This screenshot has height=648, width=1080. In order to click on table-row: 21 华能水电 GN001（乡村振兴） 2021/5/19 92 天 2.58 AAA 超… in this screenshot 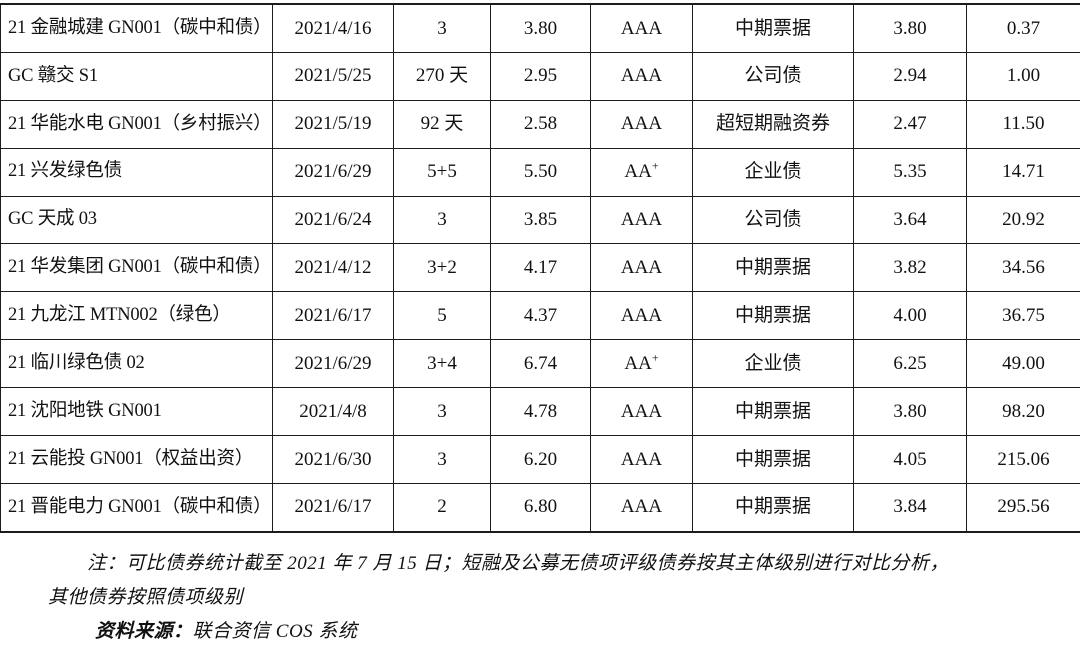, I will do `click(540, 124)`.